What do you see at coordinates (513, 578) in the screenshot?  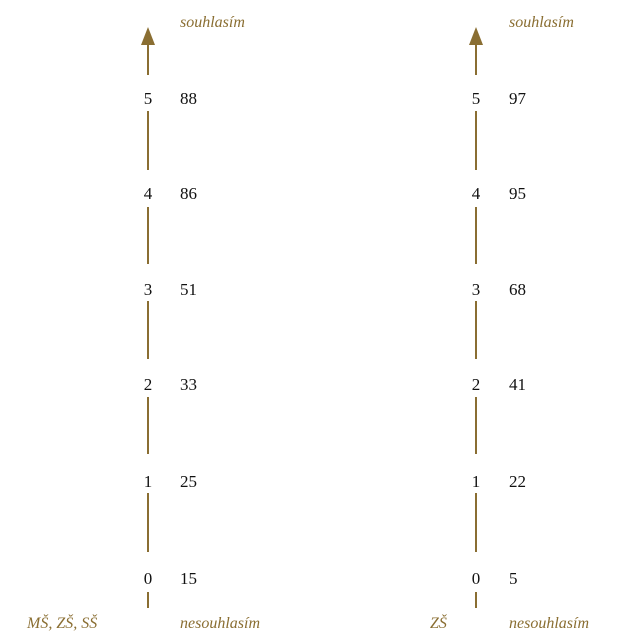 I see `level-value: 5` at bounding box center [513, 578].